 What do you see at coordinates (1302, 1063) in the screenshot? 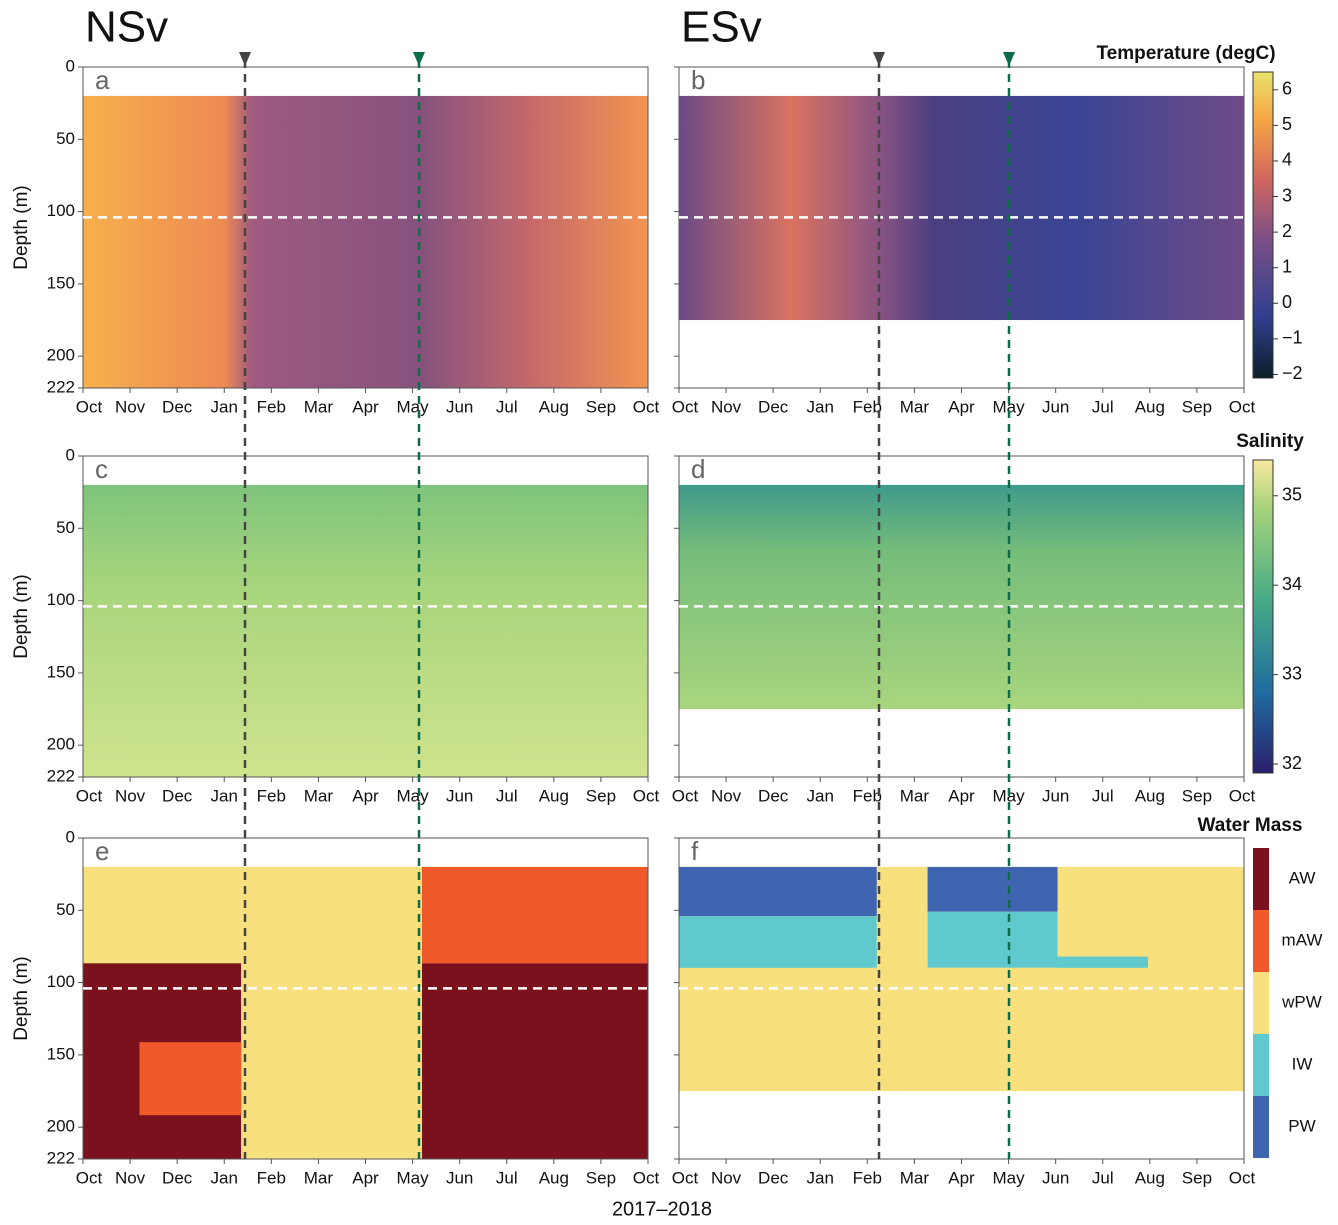
I see `legend-label: IW` at bounding box center [1302, 1063].